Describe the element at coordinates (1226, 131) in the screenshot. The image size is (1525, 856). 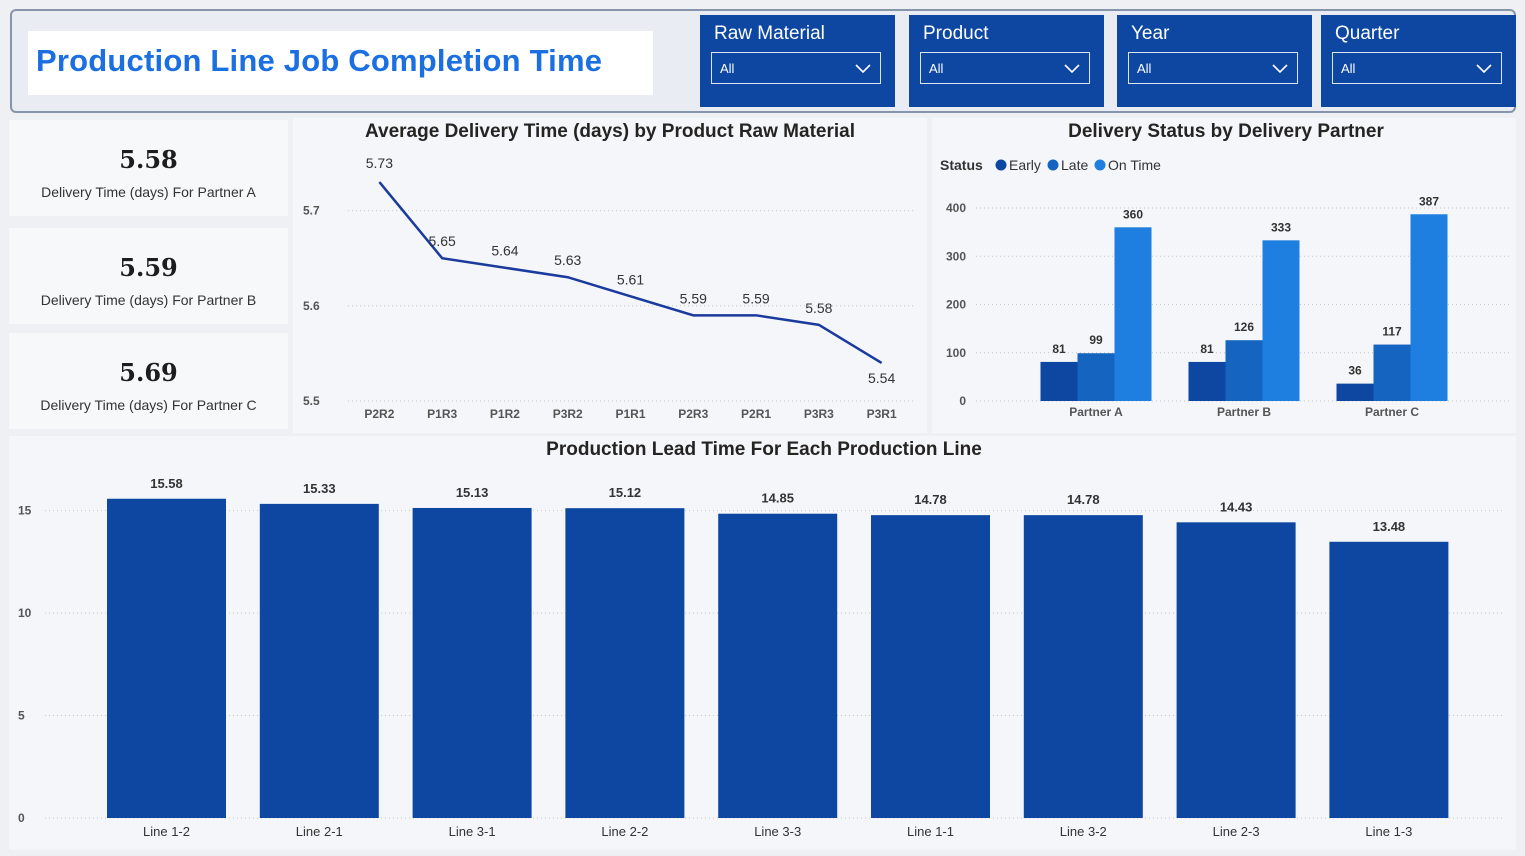
I see `chart-title: Delivery Status by Delivery Partner` at that location.